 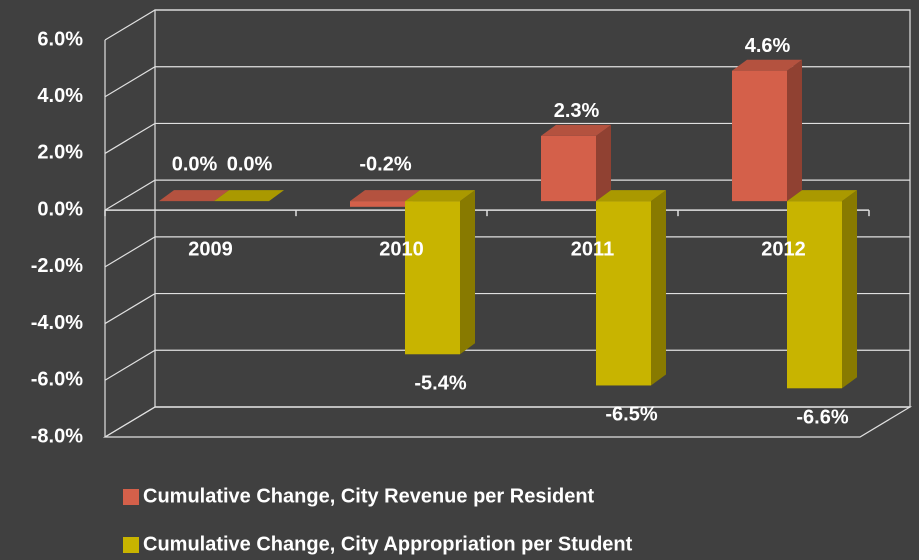 What do you see at coordinates (768, 46) in the screenshot?
I see `value-label: 4.6%` at bounding box center [768, 46].